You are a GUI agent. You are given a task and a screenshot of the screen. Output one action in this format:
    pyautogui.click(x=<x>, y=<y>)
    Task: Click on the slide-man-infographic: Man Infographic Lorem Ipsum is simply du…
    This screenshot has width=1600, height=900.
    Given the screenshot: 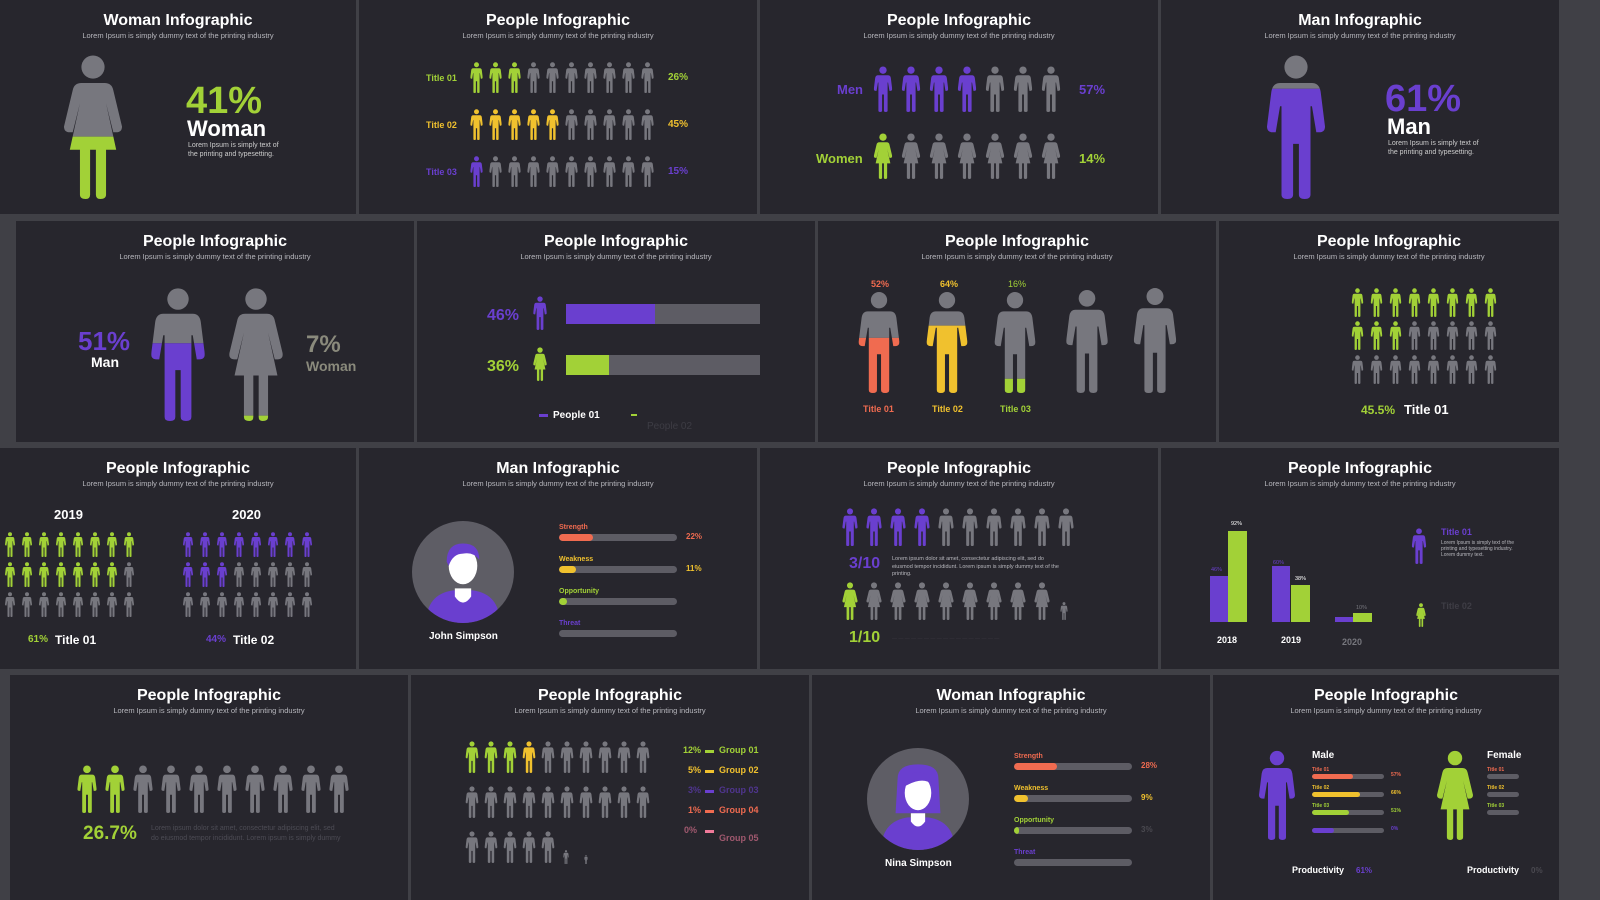 What is the action you would take?
    pyautogui.click(x=1360, y=107)
    